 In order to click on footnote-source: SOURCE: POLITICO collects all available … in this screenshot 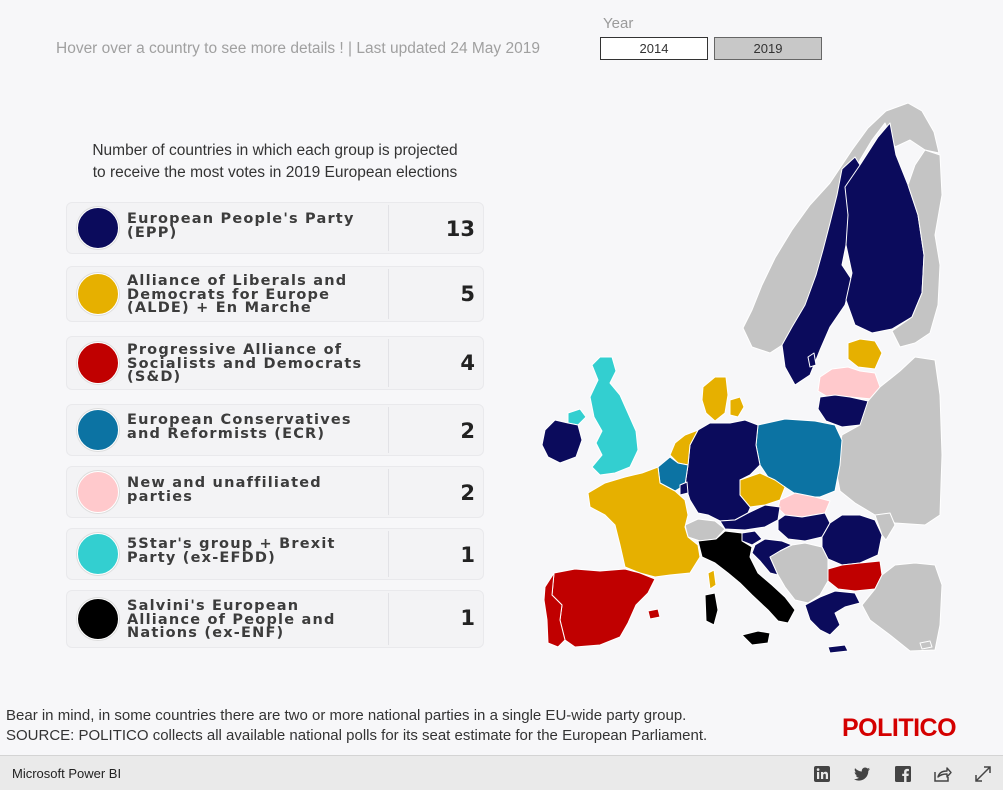, I will do `click(356, 736)`.